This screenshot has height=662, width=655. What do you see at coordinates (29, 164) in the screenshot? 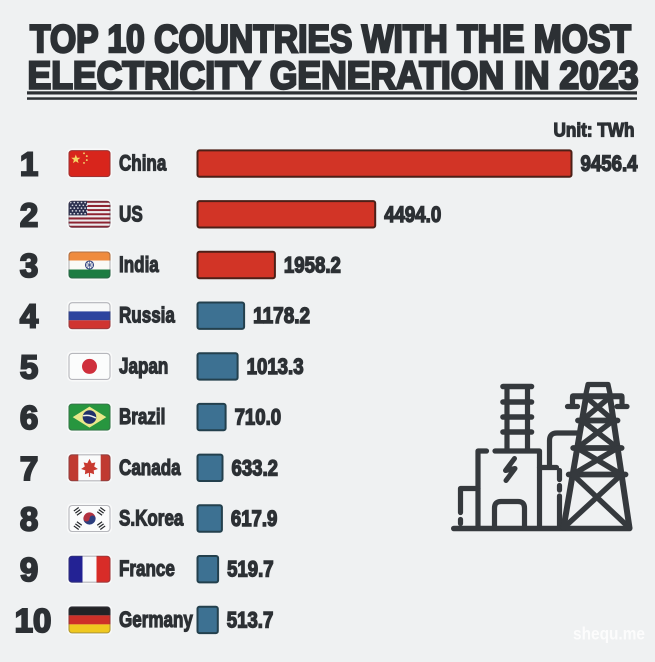
I see `svg-text: 1` at bounding box center [29, 164].